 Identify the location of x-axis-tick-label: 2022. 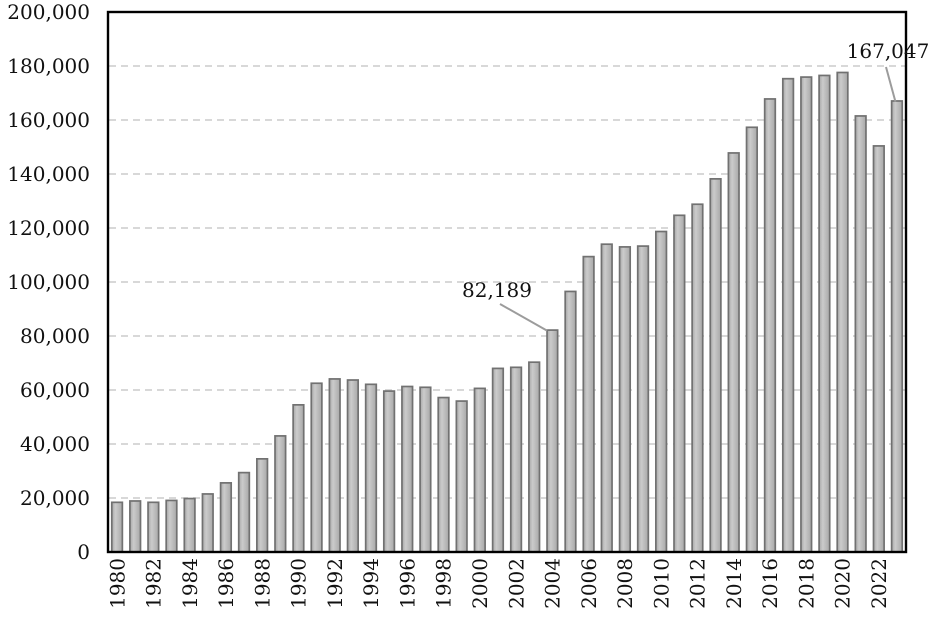
(879, 583).